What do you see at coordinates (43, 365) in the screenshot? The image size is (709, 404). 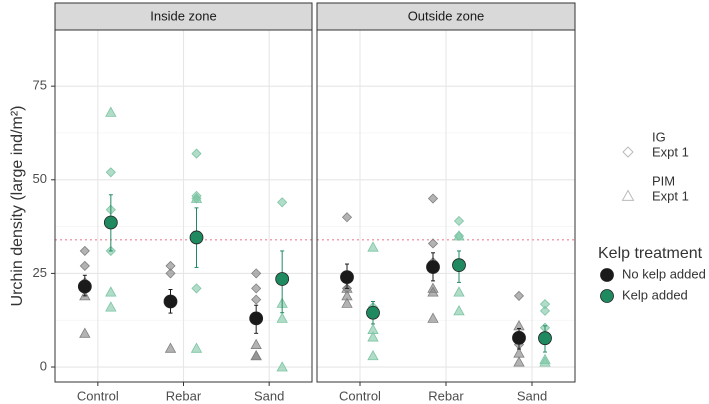 I see `y-tick-label: 0` at bounding box center [43, 365].